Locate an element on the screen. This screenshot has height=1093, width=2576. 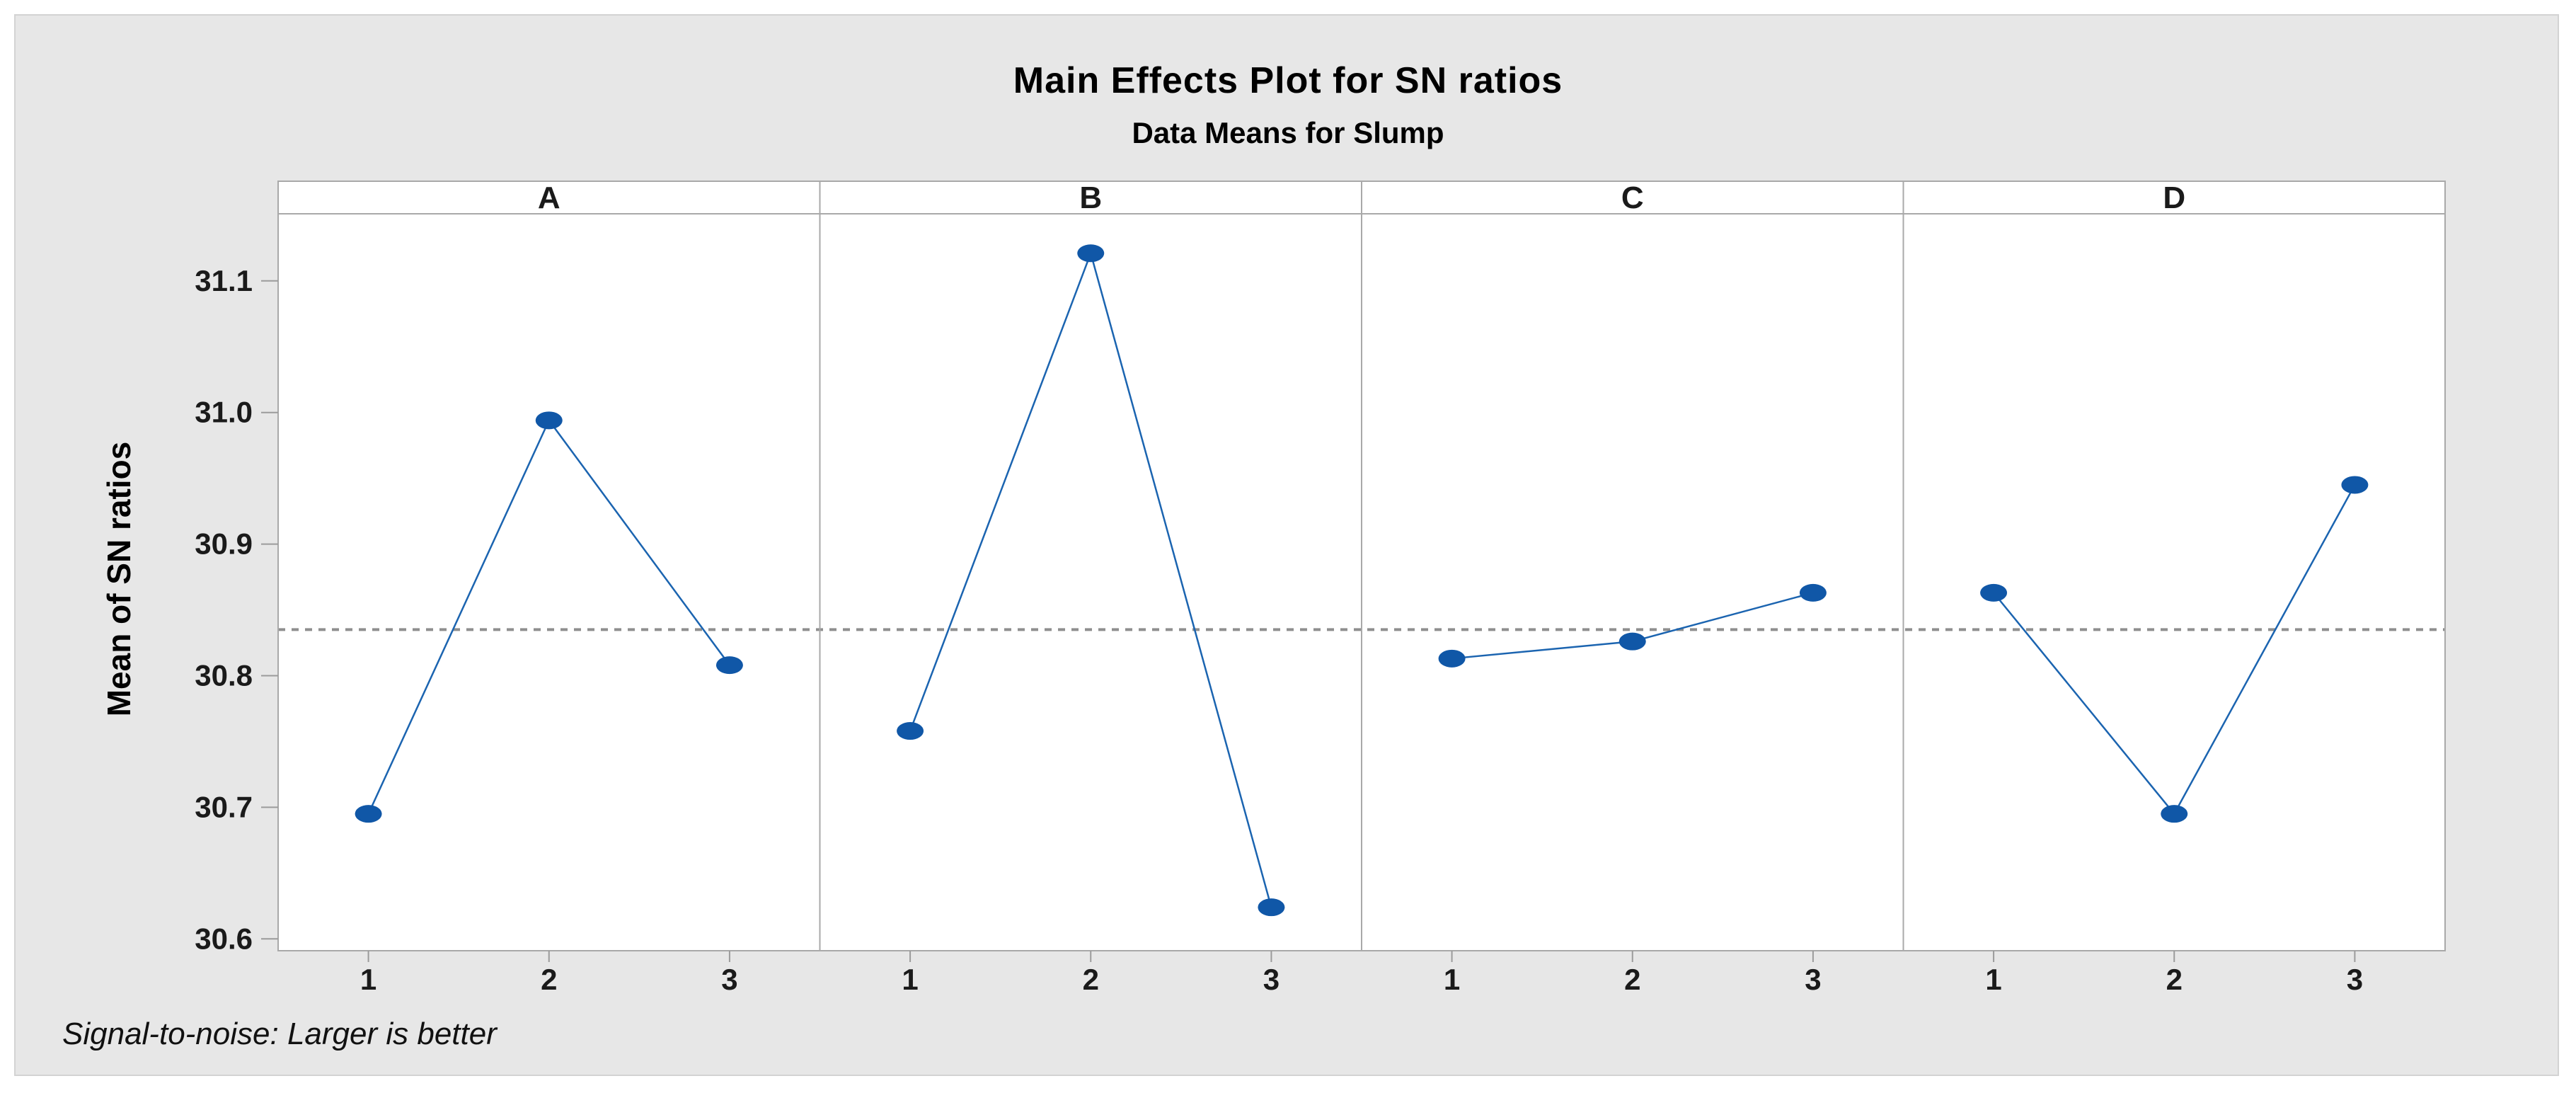
panel-label-C: C is located at coordinates (1632, 198).